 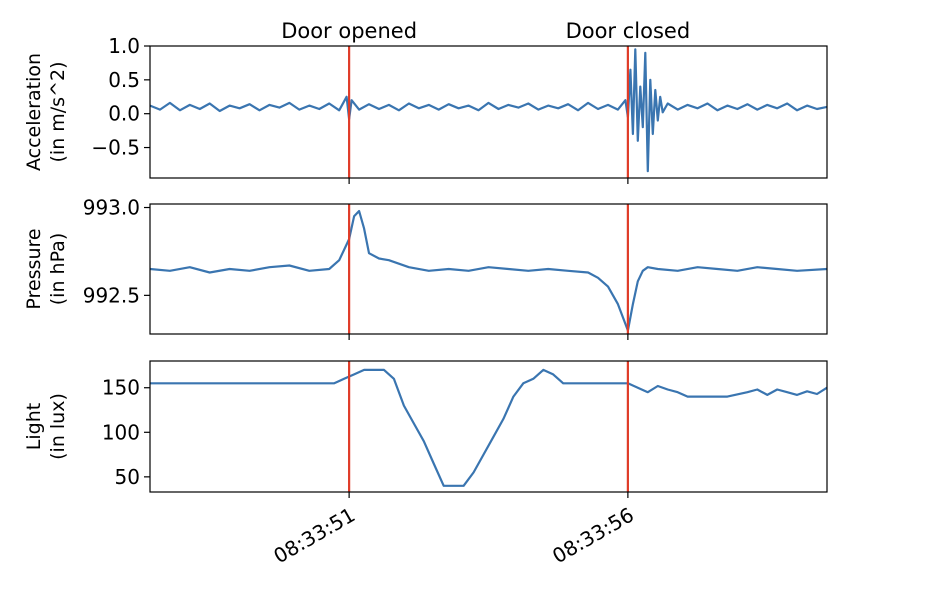 I want to click on y-tick-label: −0.5, so click(x=115, y=148).